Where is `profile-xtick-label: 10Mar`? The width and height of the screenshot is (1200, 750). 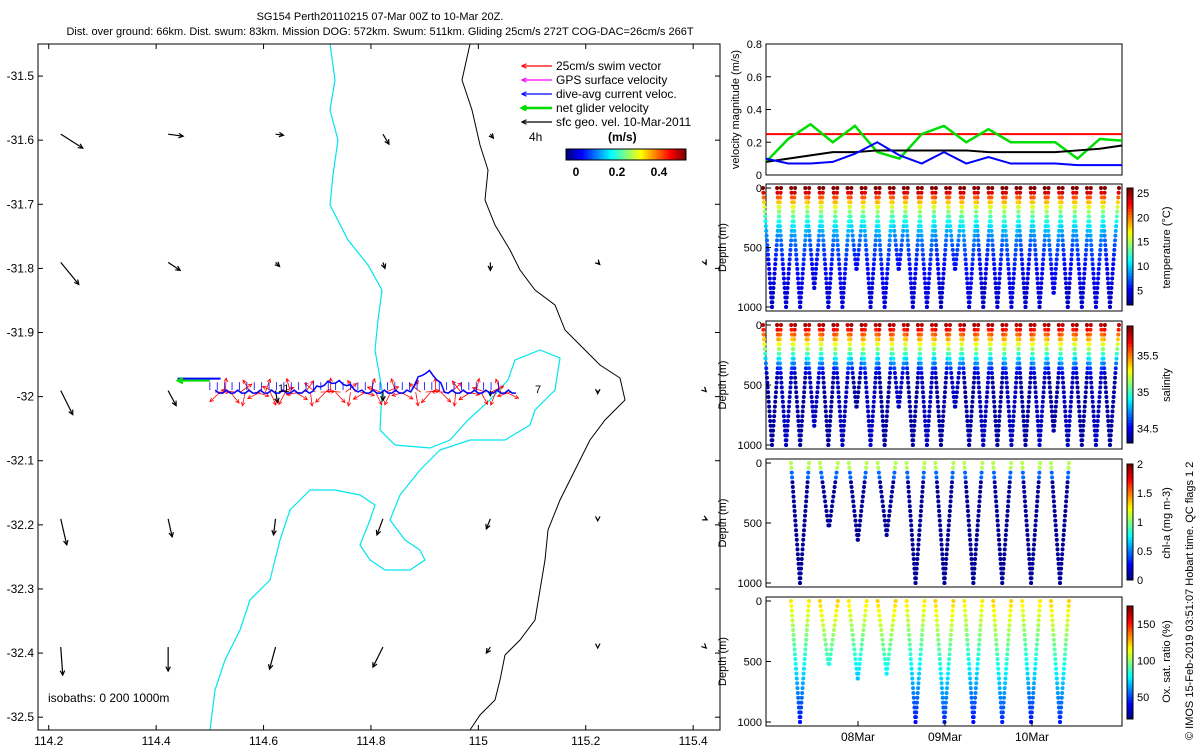 profile-xtick-label: 10Mar is located at coordinates (1032, 737).